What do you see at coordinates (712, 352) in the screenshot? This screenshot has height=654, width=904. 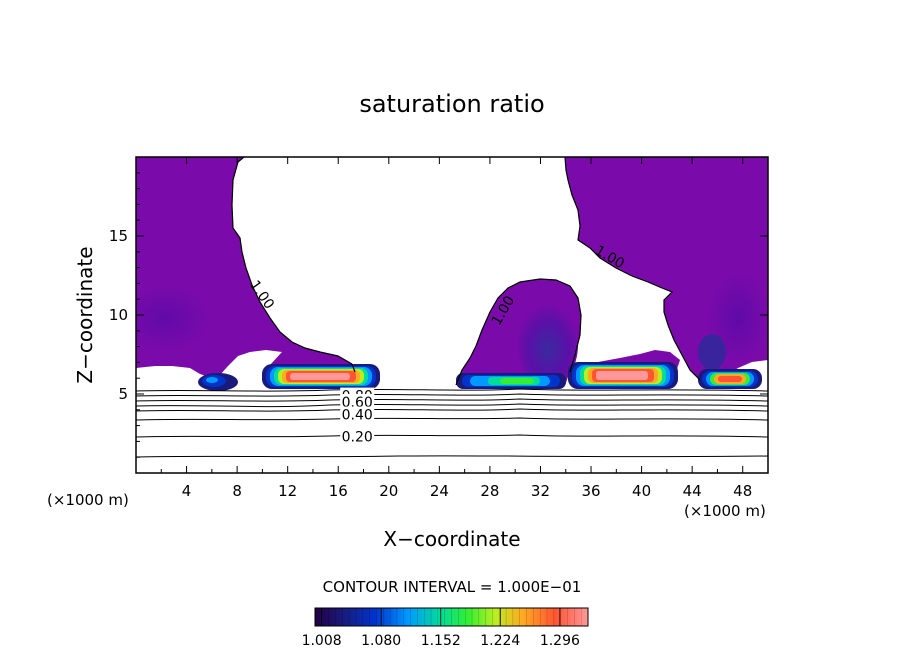 I see `region-right-lower-core` at bounding box center [712, 352].